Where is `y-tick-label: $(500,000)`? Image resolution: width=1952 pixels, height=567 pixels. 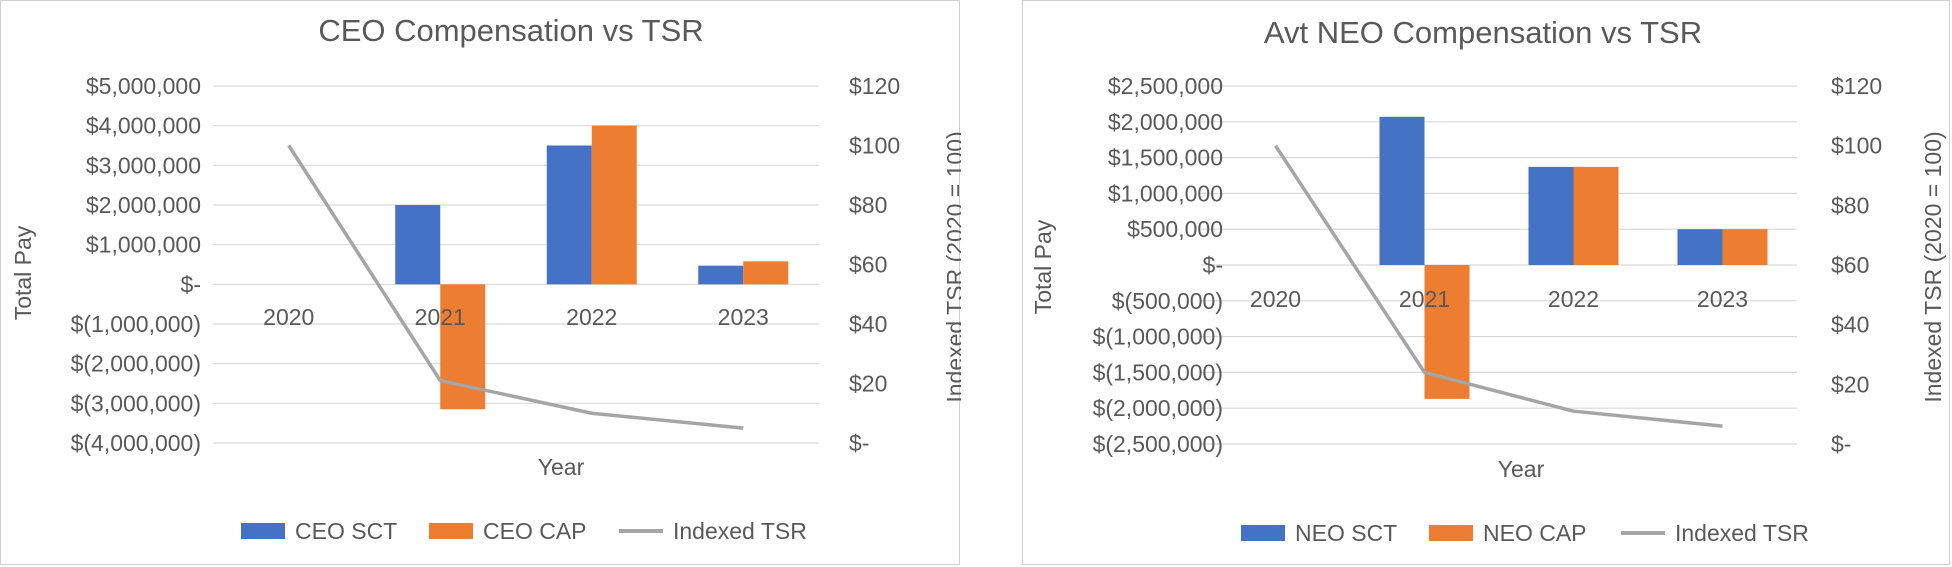 y-tick-label: $(500,000) is located at coordinates (1167, 301).